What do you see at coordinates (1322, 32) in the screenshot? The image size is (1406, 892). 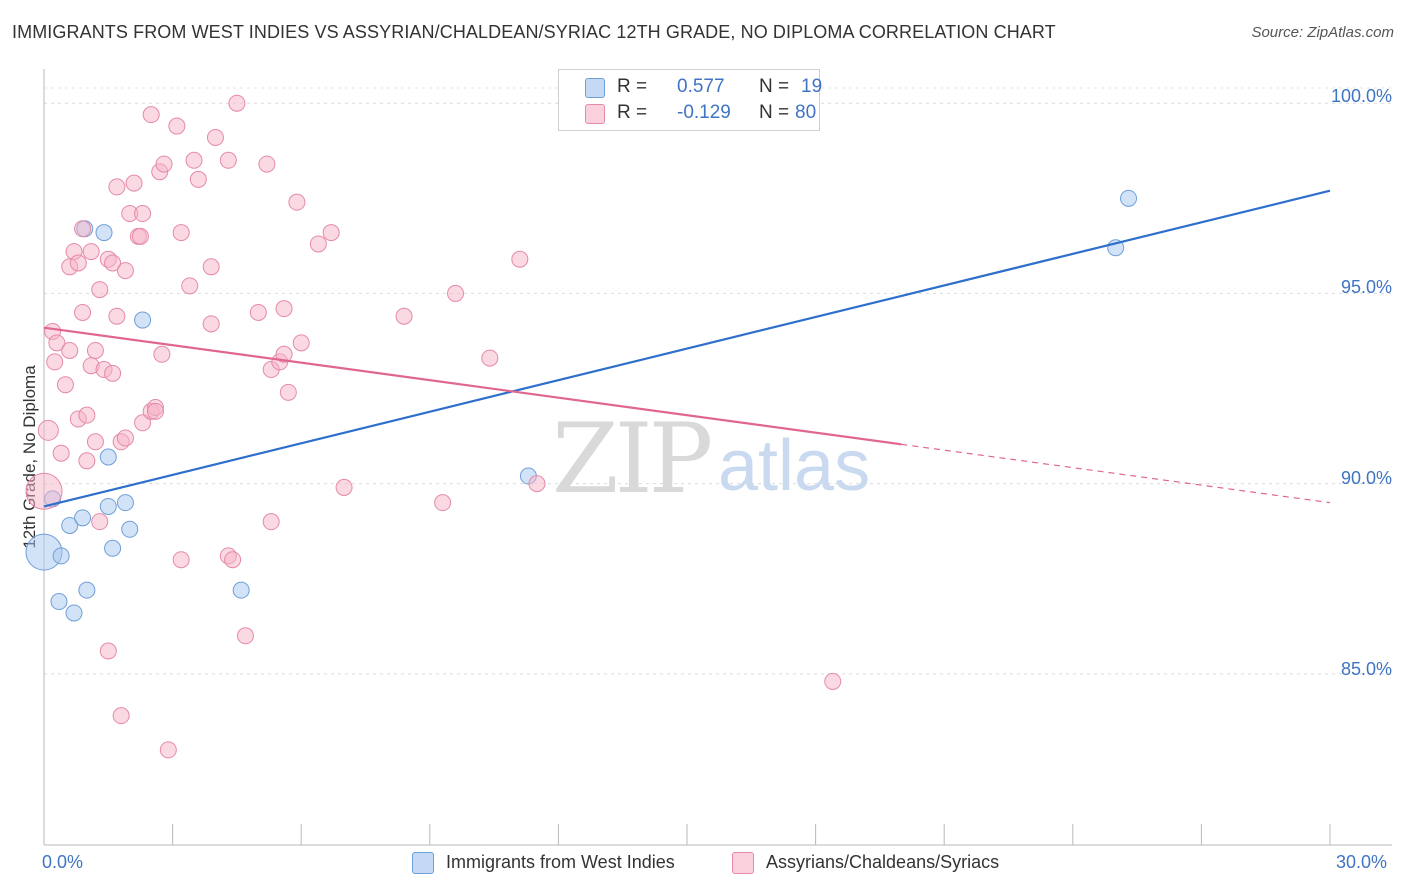 I see `chart-source: Source: ZipAtlas.com` at bounding box center [1322, 32].